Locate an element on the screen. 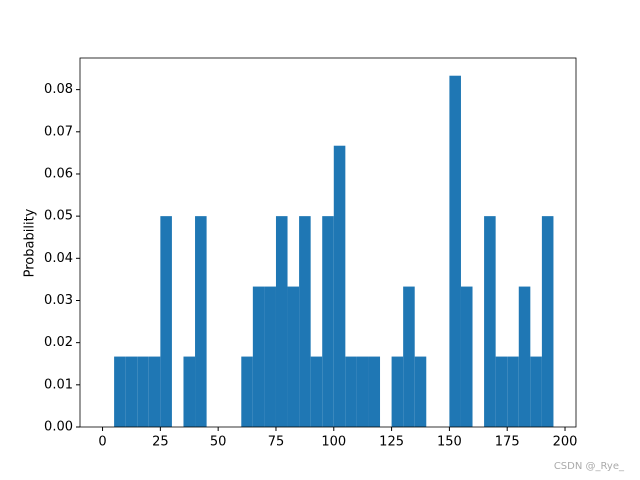  x-tick-label: 100 is located at coordinates (333, 442).